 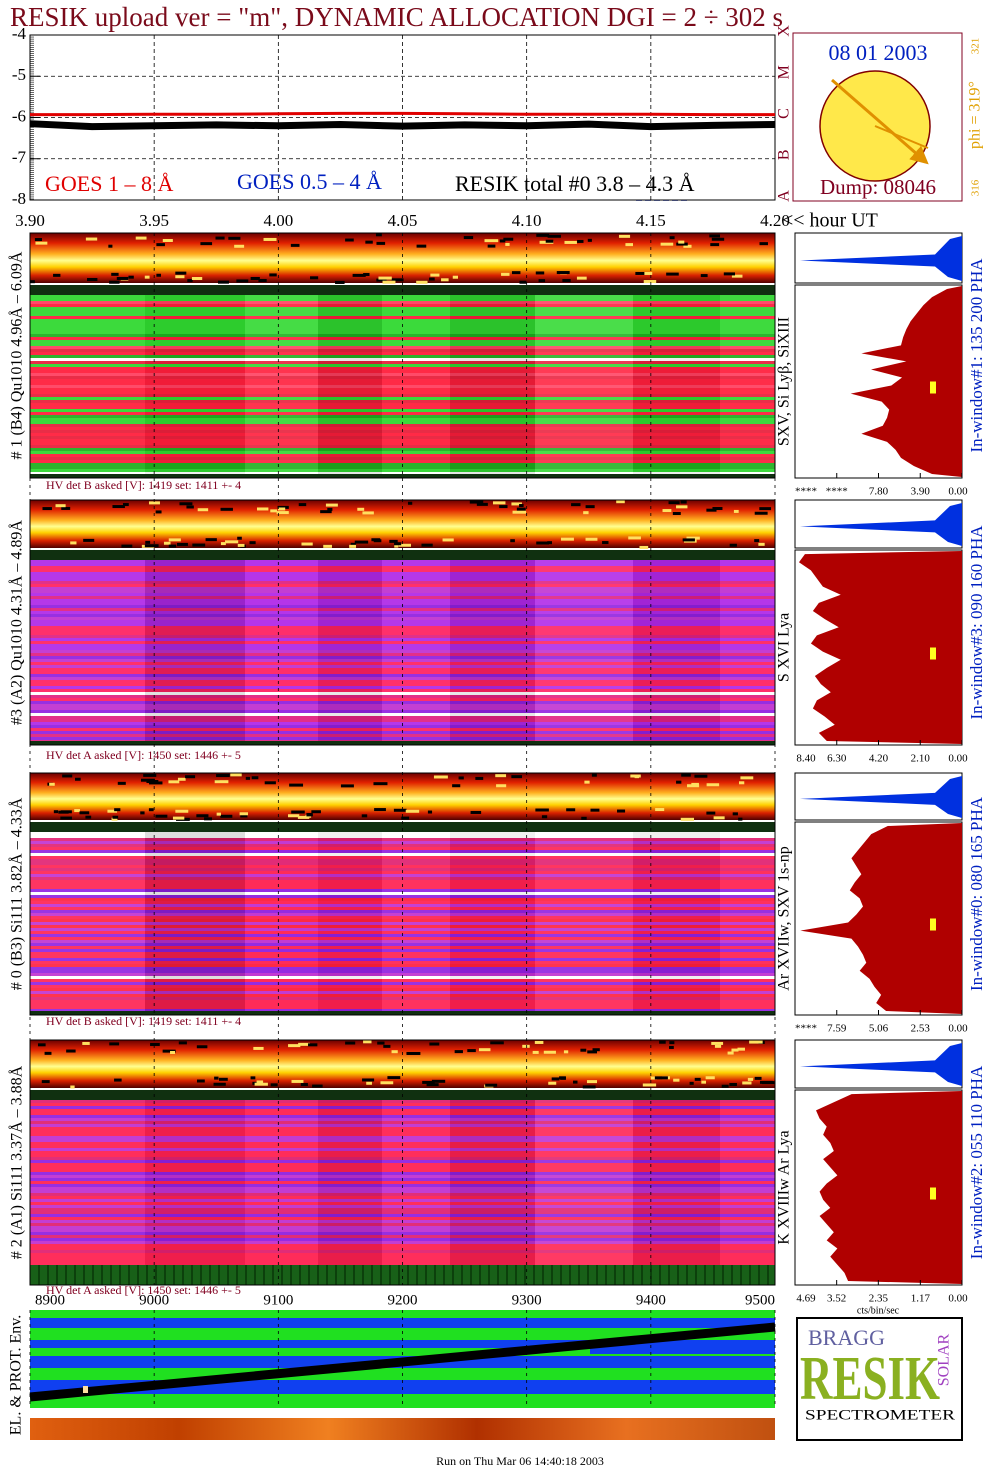 I want to click on line-label: S XVI Lya, so click(x=784, y=647).